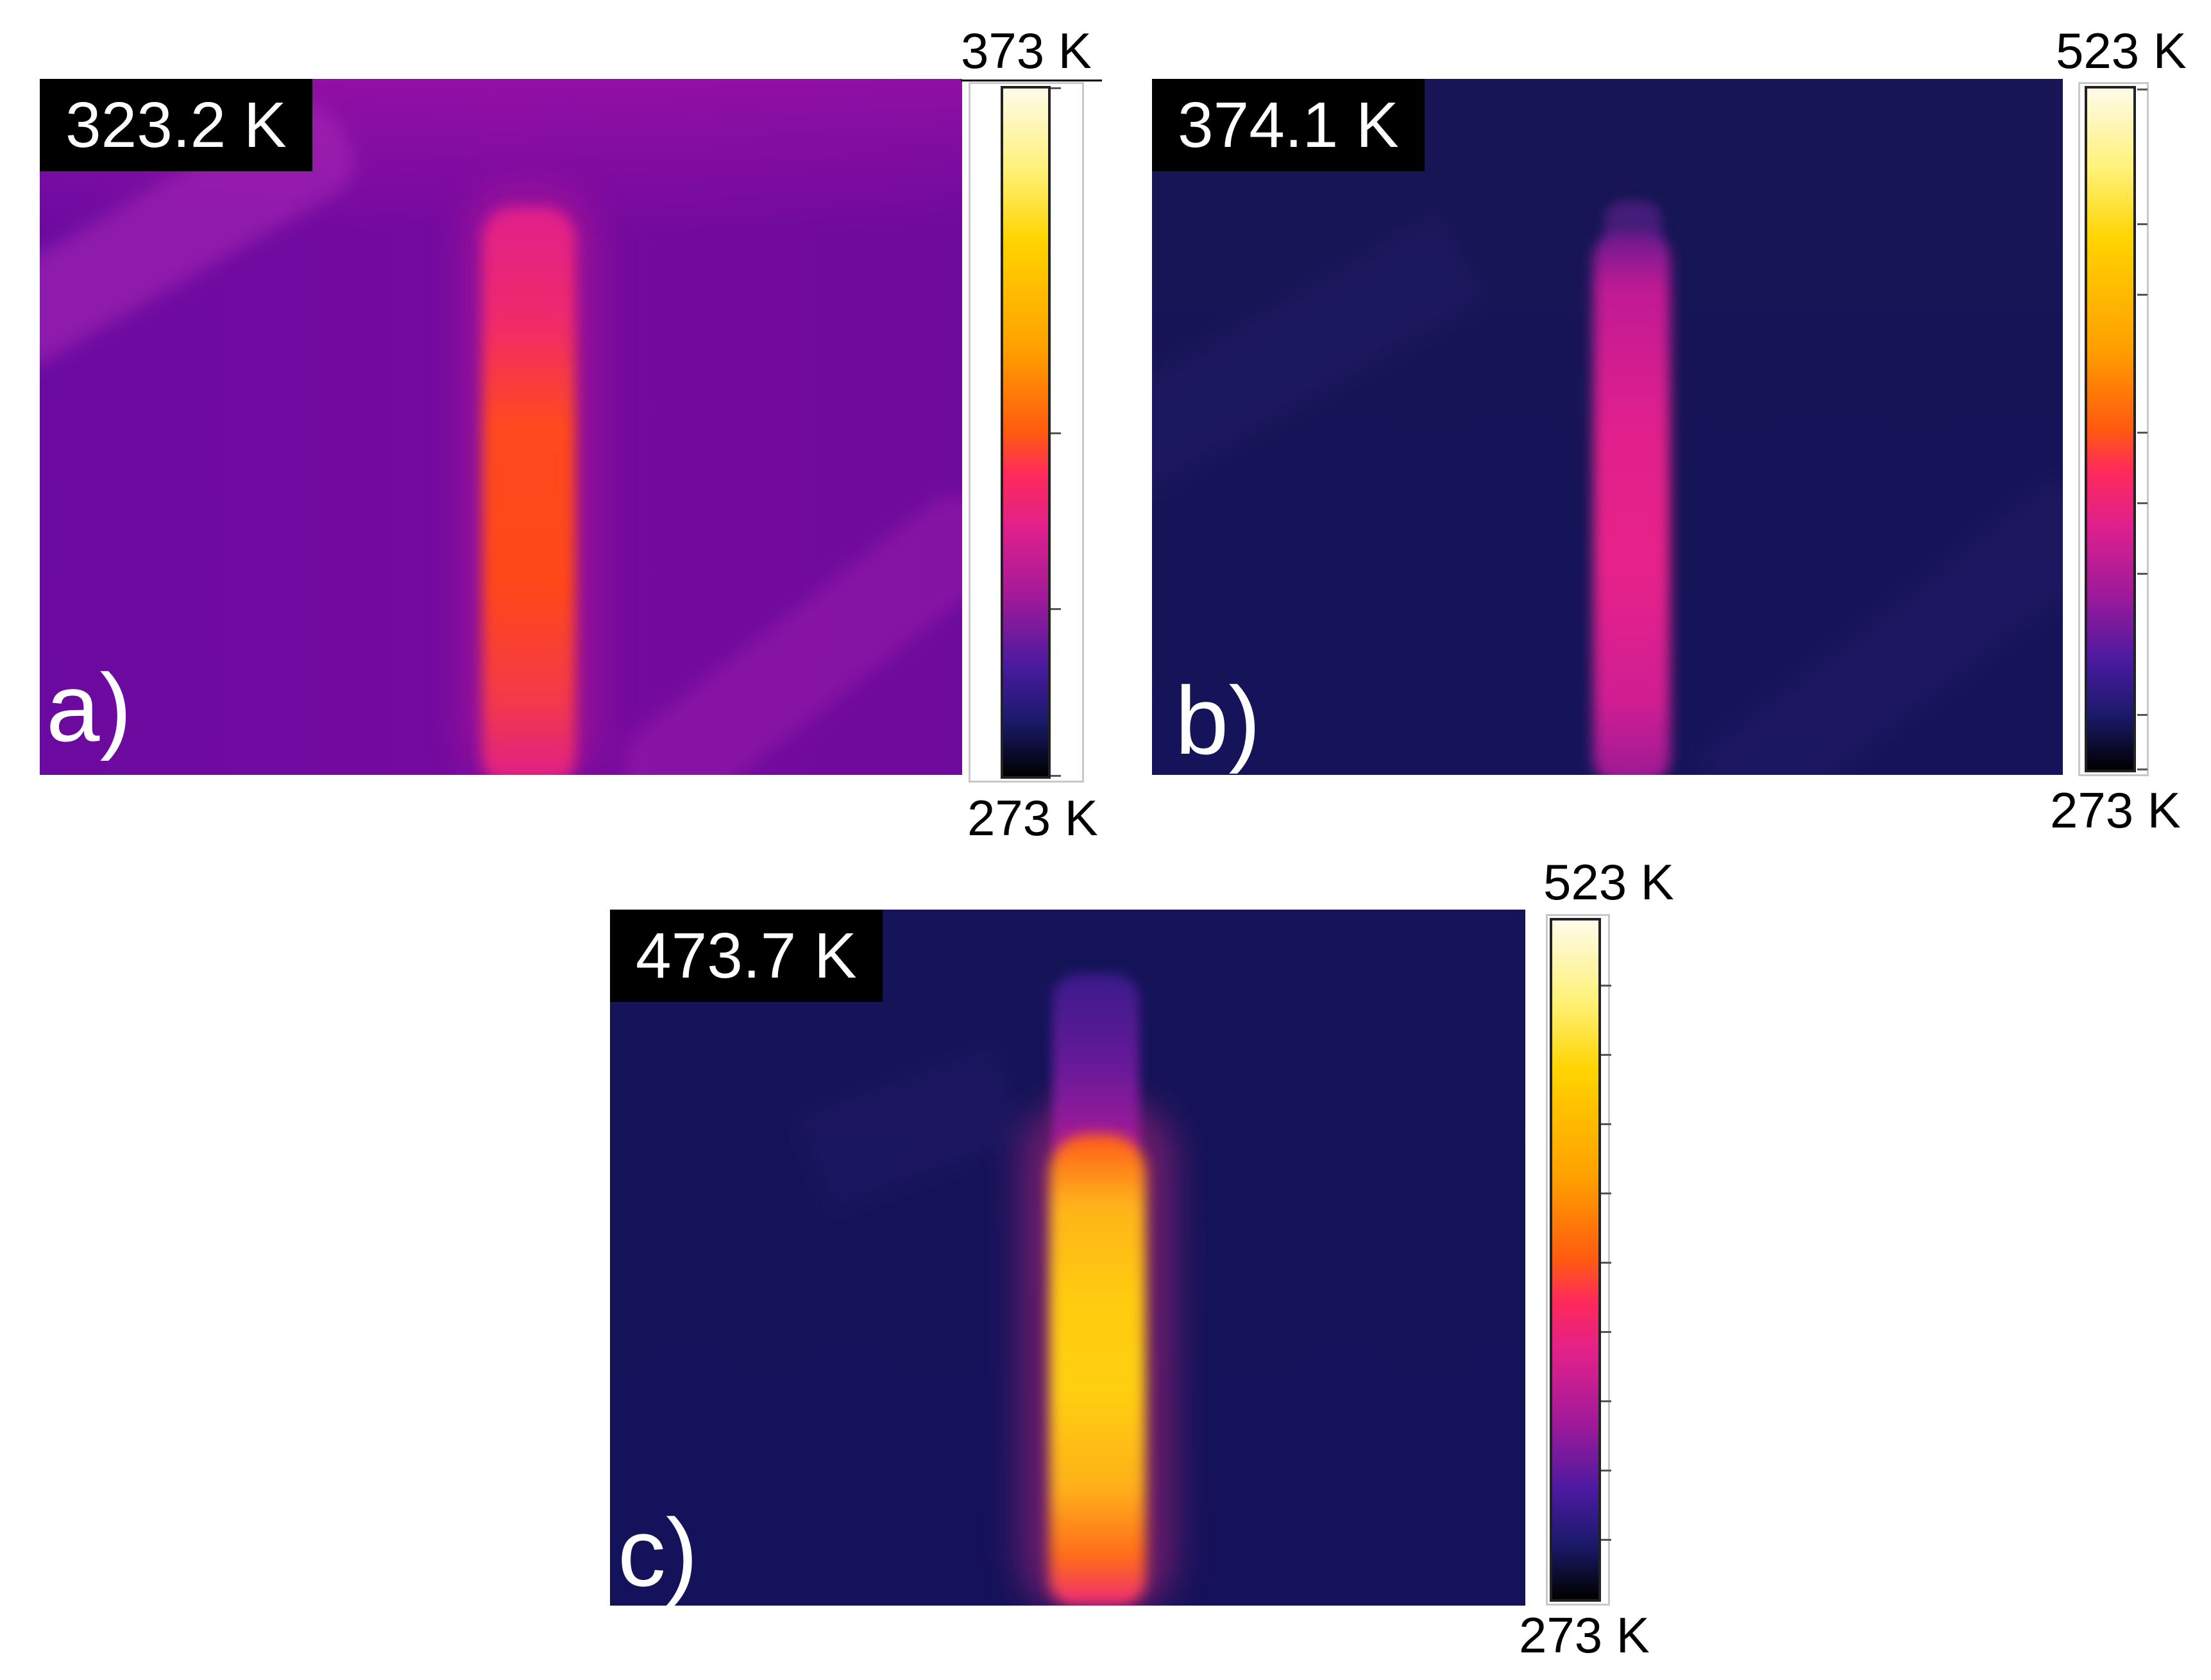  Describe the element at coordinates (176, 125) in the screenshot. I see `temperature-badge: 323.2 K` at that location.